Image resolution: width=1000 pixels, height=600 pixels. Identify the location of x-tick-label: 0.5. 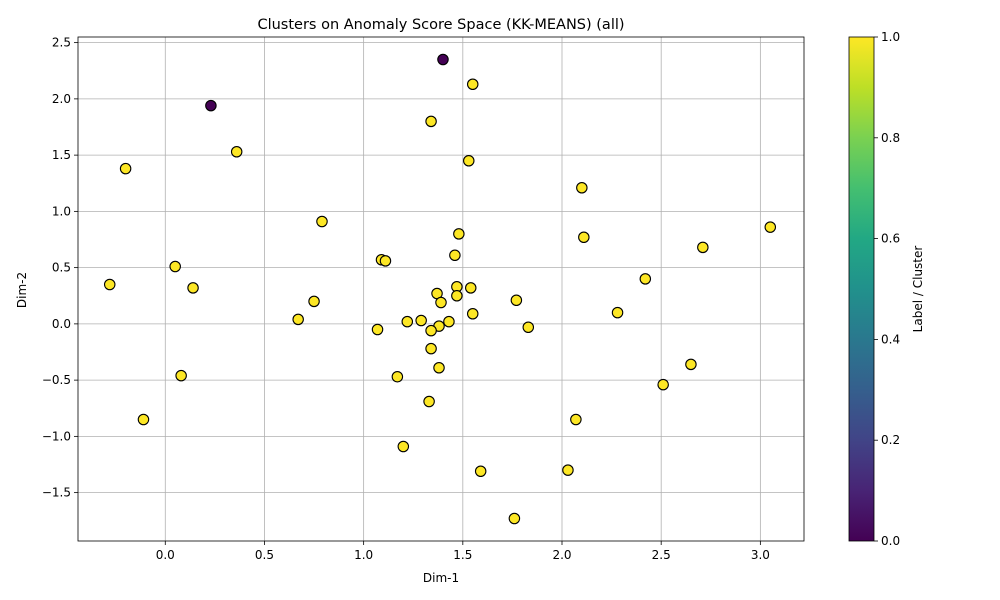
(264, 555).